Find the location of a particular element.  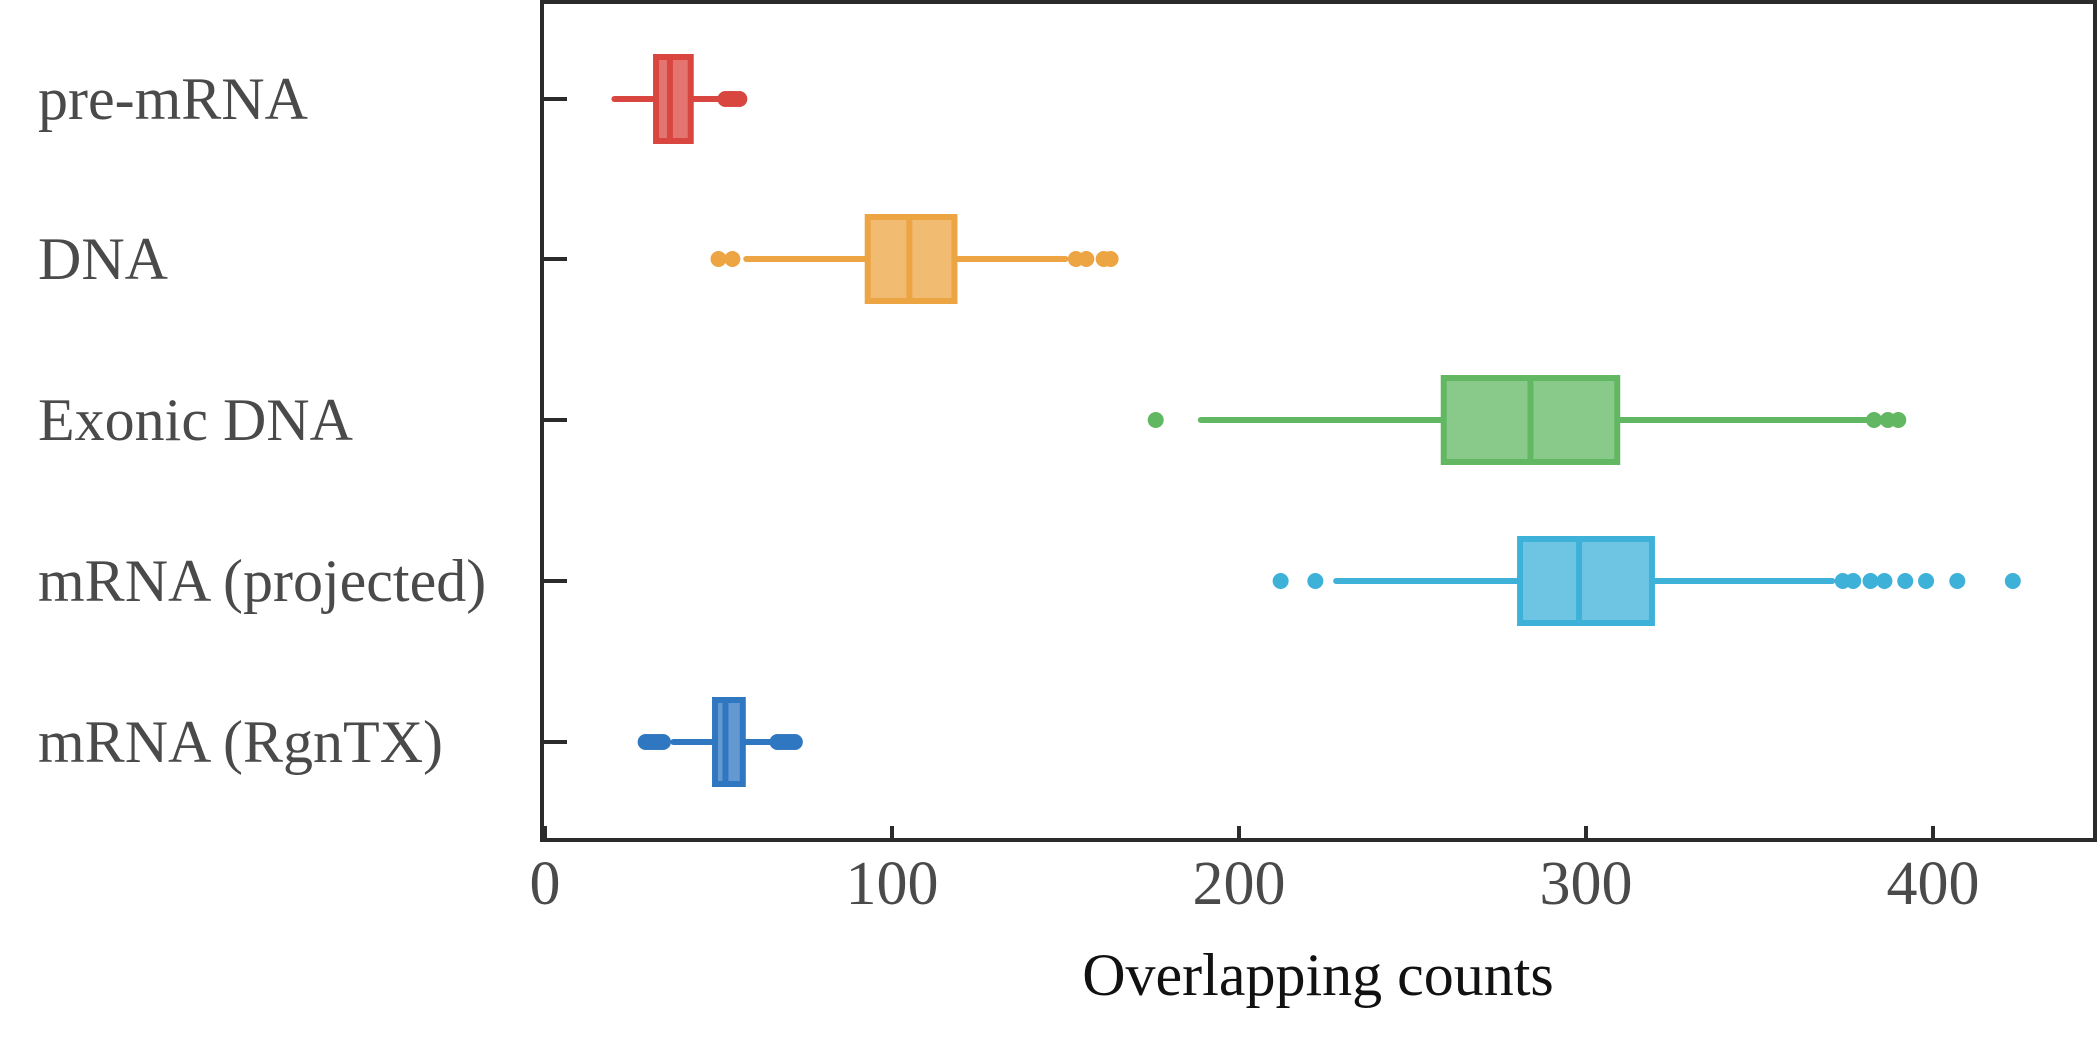

x-tick-label: 400 is located at coordinates (1933, 884).